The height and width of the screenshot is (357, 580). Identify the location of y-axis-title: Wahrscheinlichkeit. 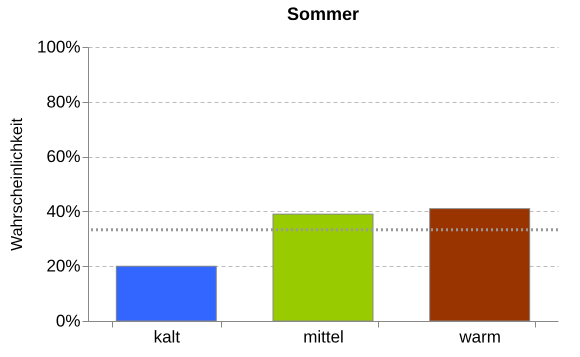
(17, 184).